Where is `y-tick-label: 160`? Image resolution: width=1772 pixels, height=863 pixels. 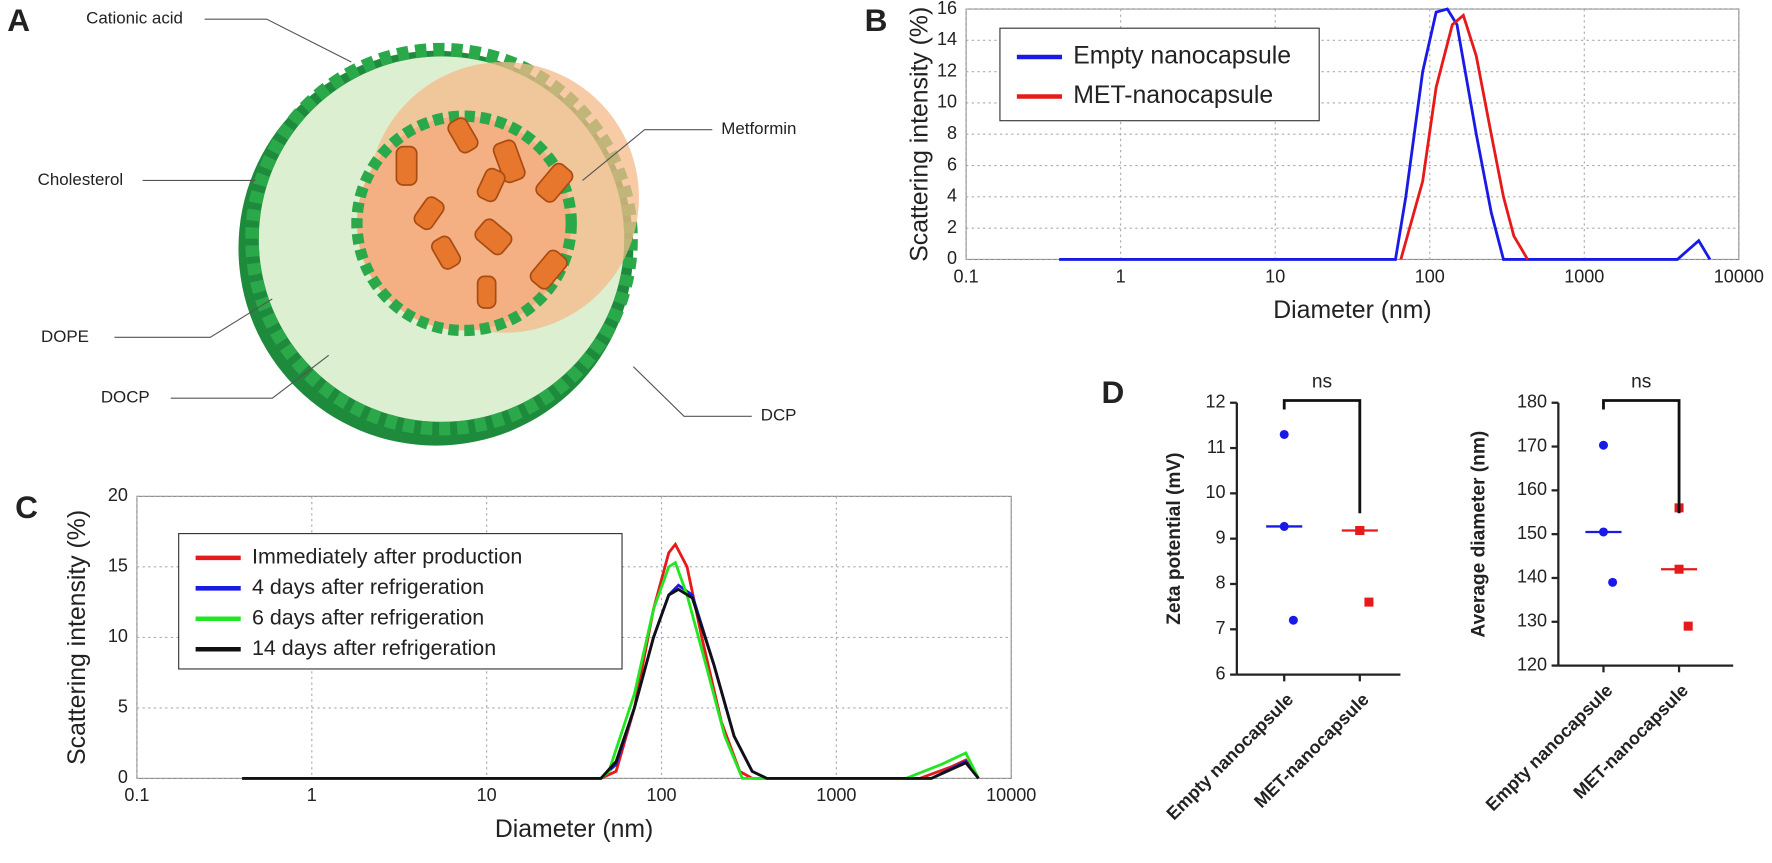 y-tick-label: 160 is located at coordinates (1532, 489).